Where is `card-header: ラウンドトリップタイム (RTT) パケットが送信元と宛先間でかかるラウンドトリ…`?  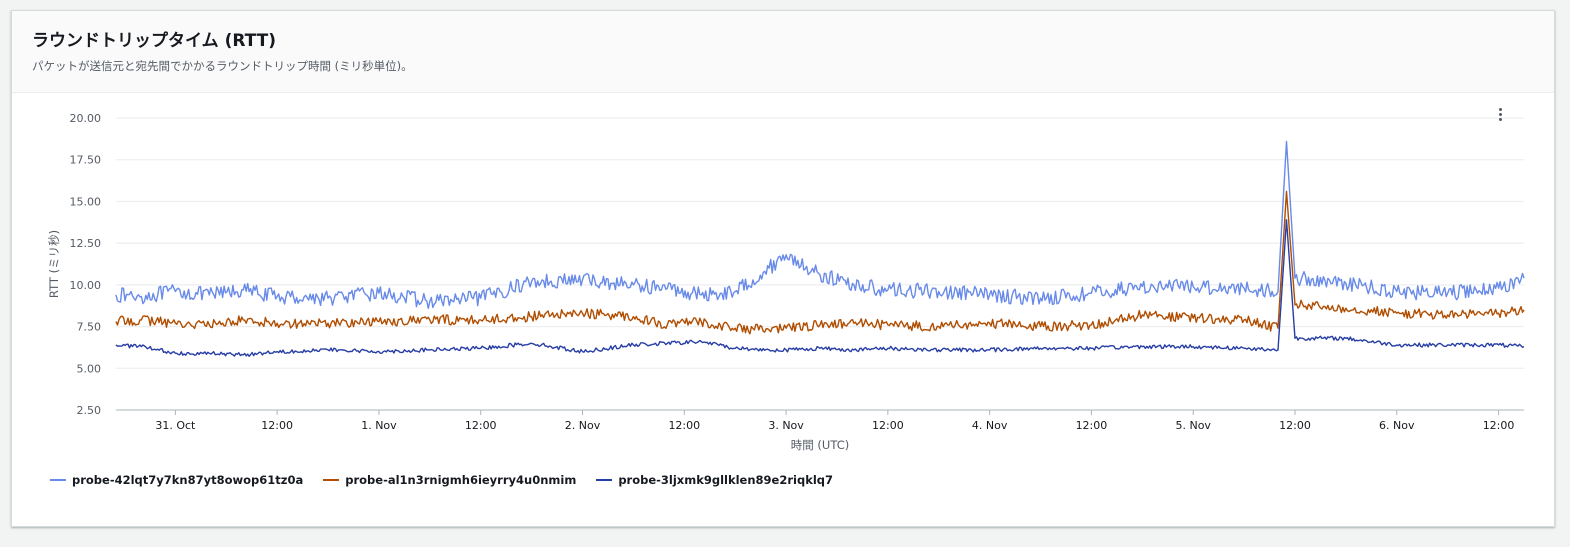
card-header: ラウンドトリップタイム (RTT) パケットが送信元と宛先間でかかるラウンドトリ… is located at coordinates (783, 52).